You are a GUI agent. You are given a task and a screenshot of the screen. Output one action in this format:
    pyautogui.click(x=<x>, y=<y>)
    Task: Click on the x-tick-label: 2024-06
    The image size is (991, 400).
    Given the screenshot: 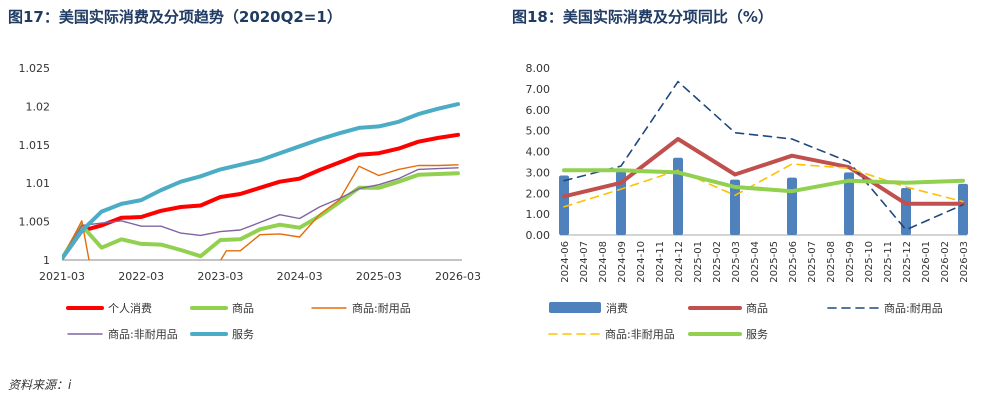 What is the action you would take?
    pyautogui.click(x=565, y=262)
    